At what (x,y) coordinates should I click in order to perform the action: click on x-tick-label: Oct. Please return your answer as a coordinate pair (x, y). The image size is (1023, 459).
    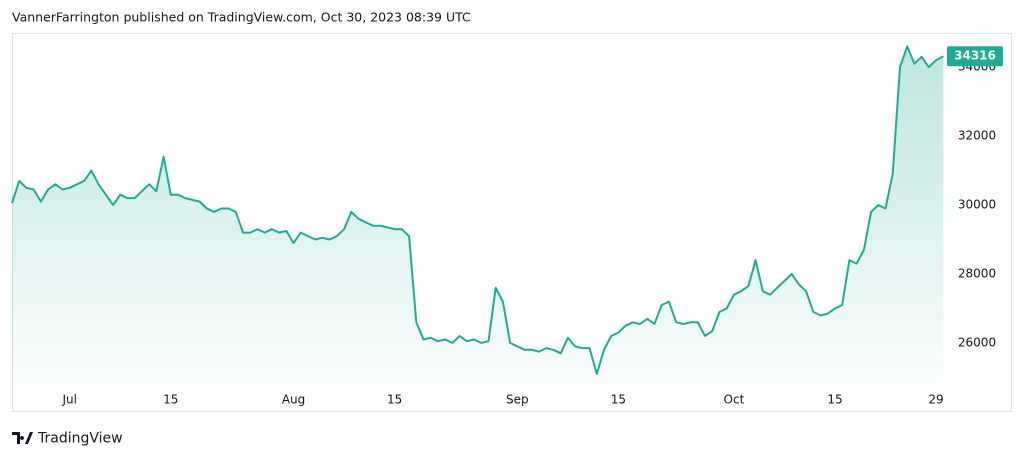
    Looking at the image, I should click on (734, 400).